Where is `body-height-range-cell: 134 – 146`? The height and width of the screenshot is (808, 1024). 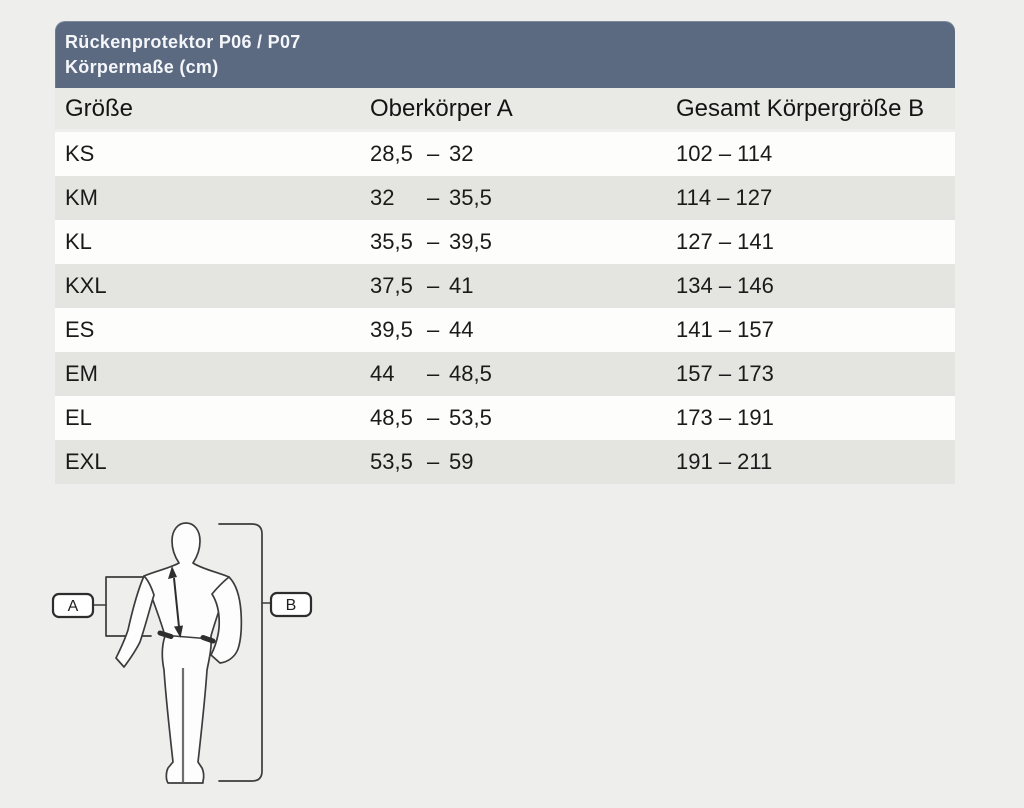
body-height-range-cell: 134 – 146 is located at coordinates (725, 285).